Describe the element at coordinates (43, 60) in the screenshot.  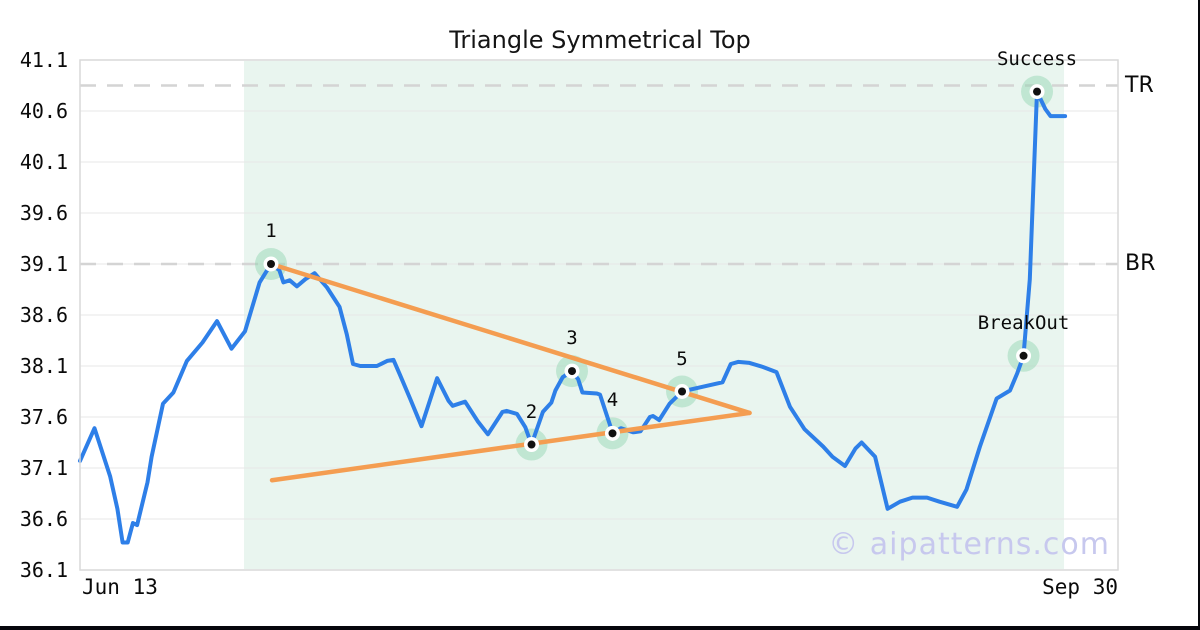
I see `y-tick-label: 41.1` at that location.